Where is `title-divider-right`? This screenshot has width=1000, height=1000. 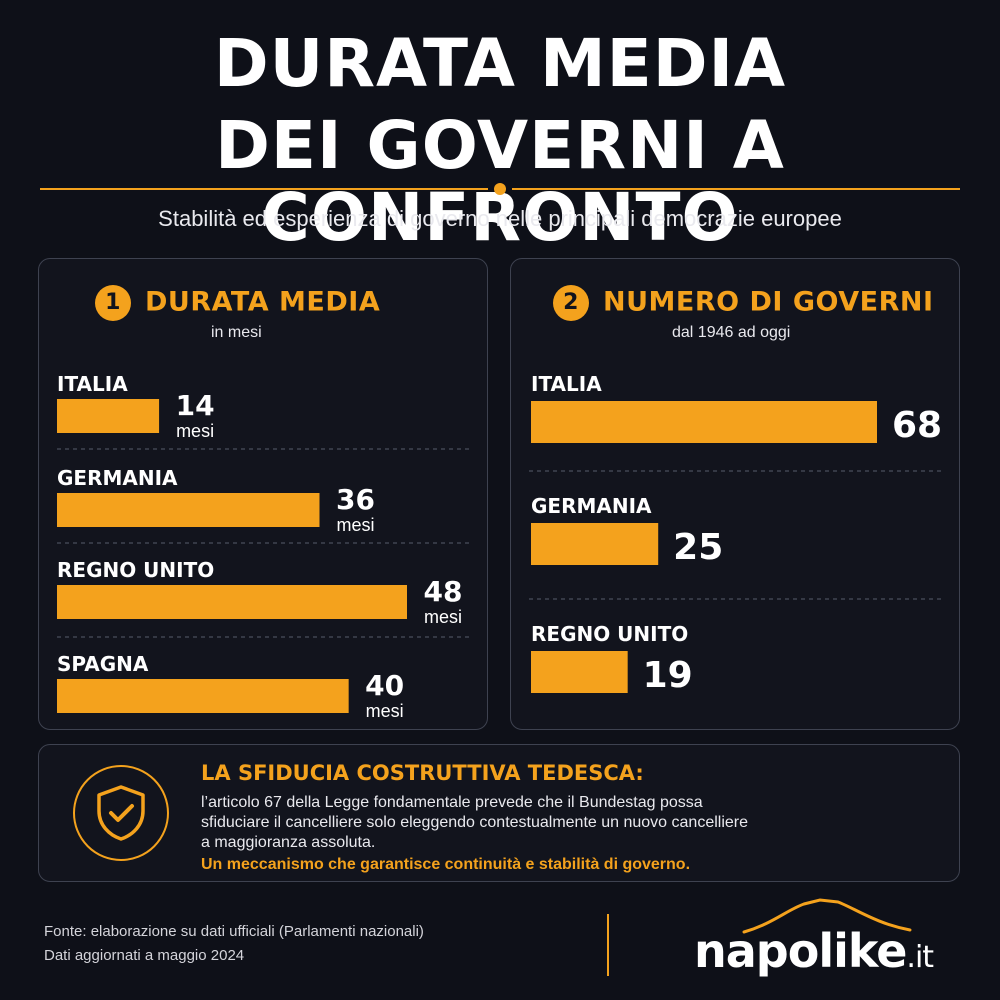
title-divider-right is located at coordinates (736, 189).